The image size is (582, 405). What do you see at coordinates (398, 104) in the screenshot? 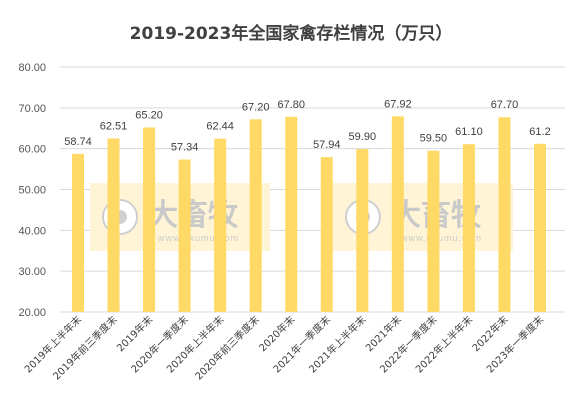
I see `data-label: 67.92` at bounding box center [398, 104].